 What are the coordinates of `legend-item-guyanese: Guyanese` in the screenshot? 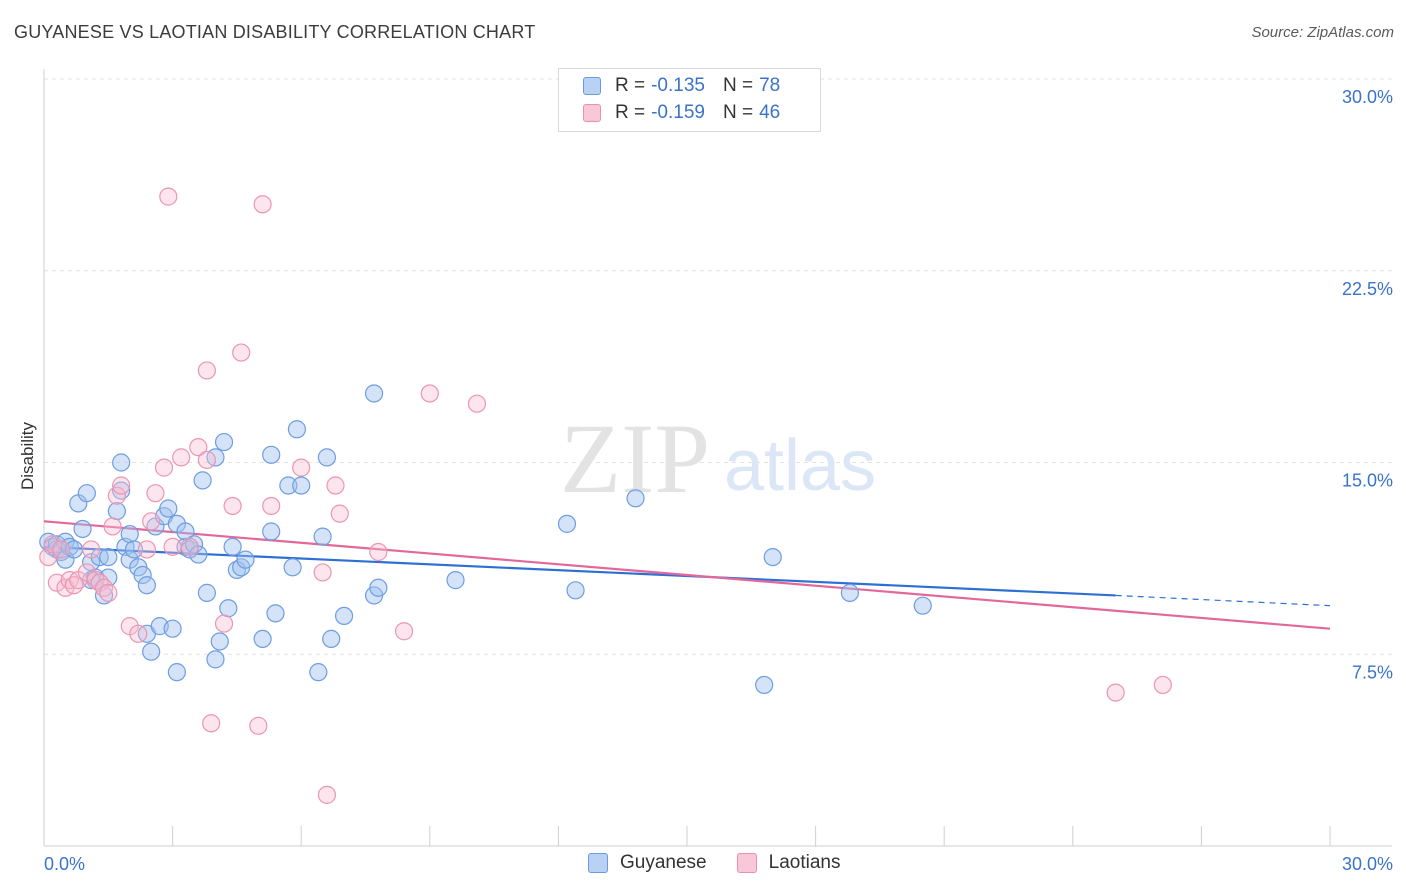 It's located at (647, 863).